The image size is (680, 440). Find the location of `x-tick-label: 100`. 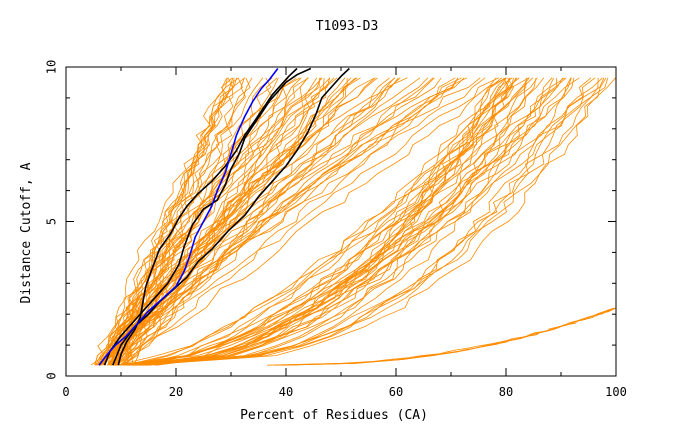

x-tick-label: 100 is located at coordinates (616, 392).